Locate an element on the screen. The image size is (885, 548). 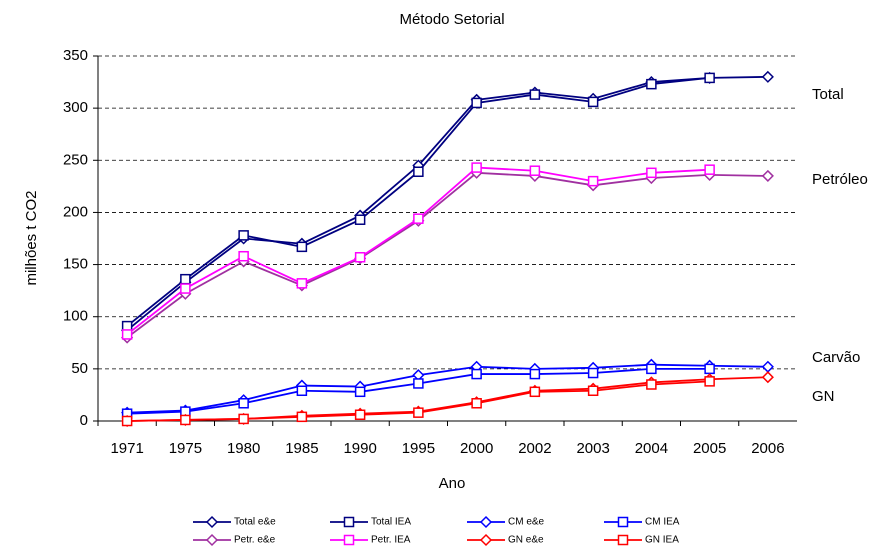
y-tick-label: 200 is located at coordinates (75, 211).